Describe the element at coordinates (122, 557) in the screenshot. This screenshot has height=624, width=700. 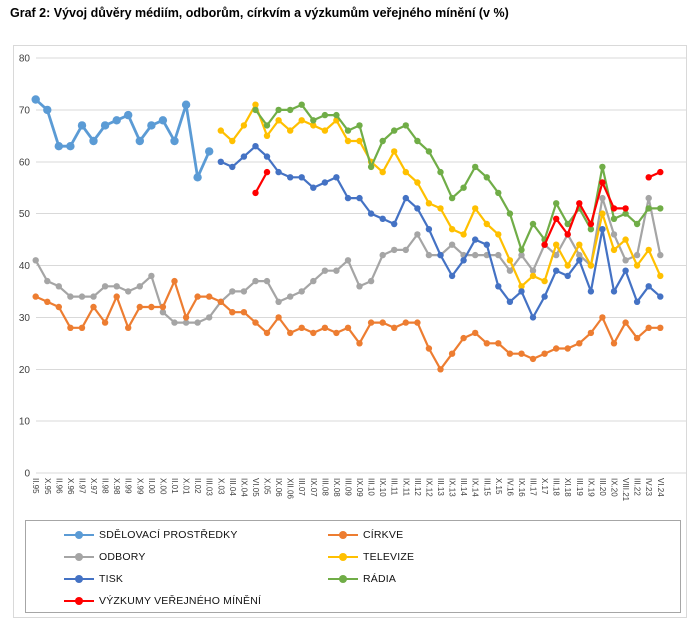
I see `legend-label: ODBORY` at that location.